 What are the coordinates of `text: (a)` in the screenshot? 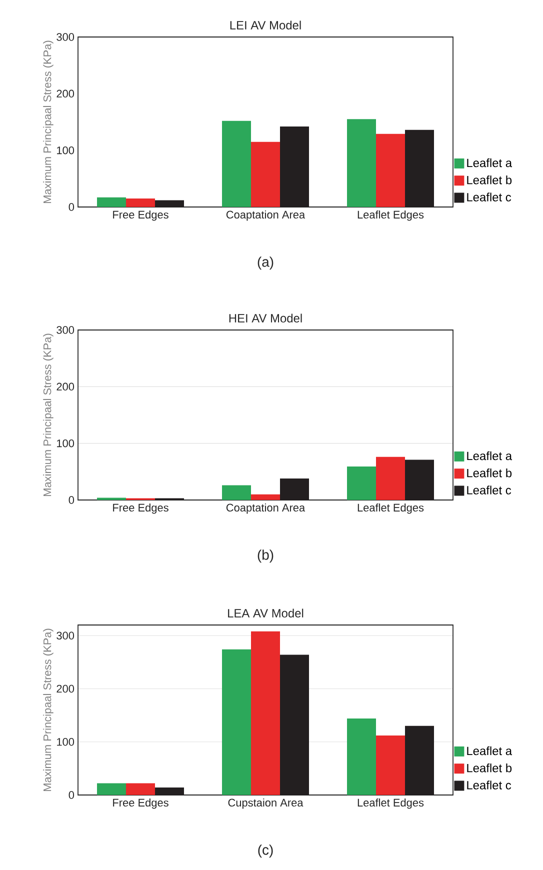 It's located at (266, 263).